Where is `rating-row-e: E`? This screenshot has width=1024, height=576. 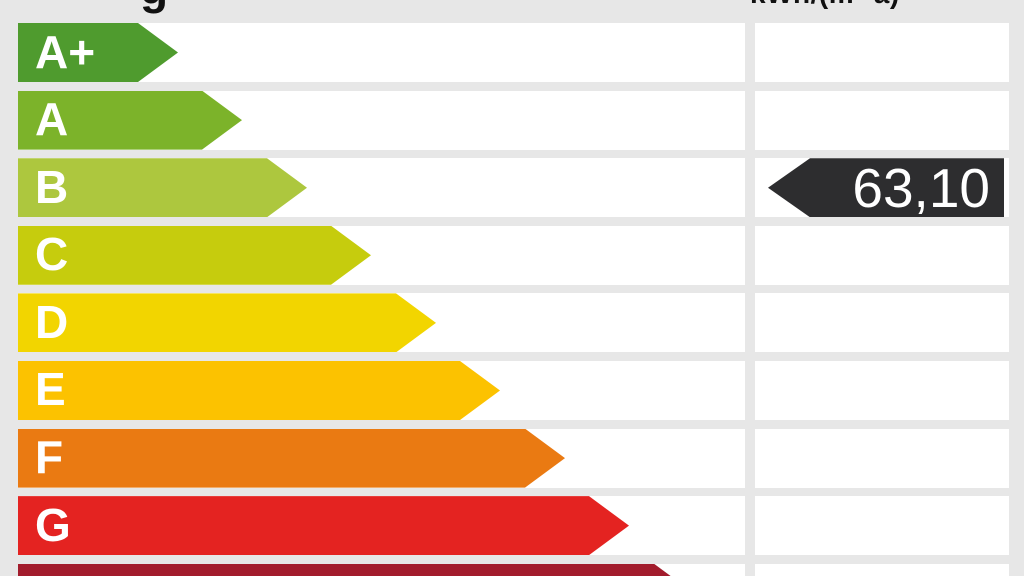 rating-row-e: E is located at coordinates (512, 390).